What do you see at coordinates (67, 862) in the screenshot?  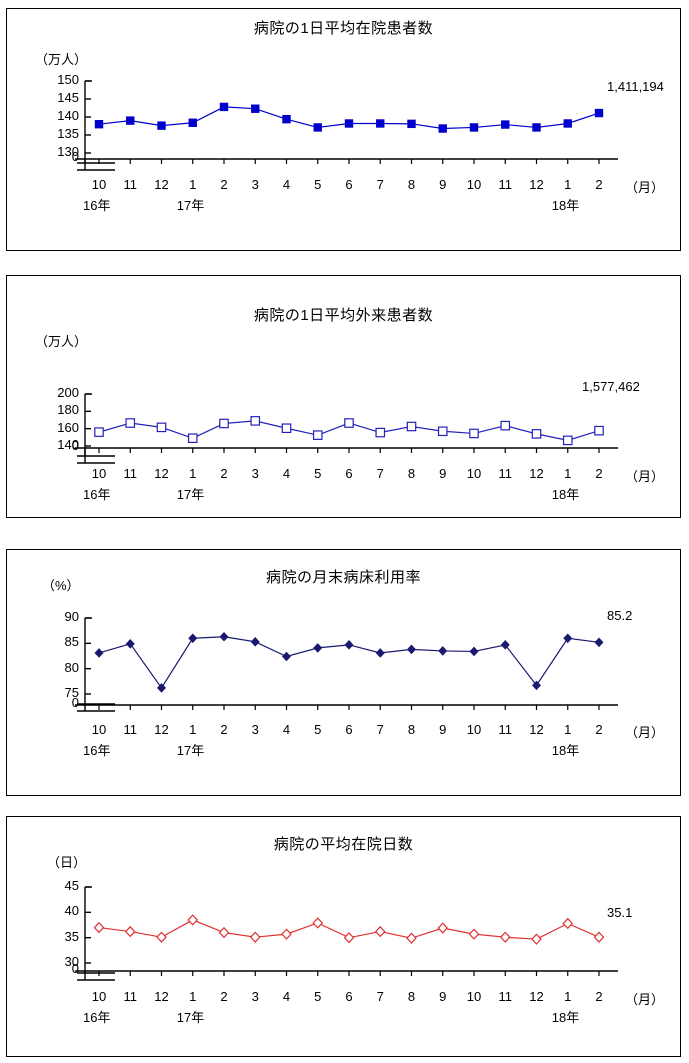 I see `y-axis-unit-label: （日）` at bounding box center [67, 862].